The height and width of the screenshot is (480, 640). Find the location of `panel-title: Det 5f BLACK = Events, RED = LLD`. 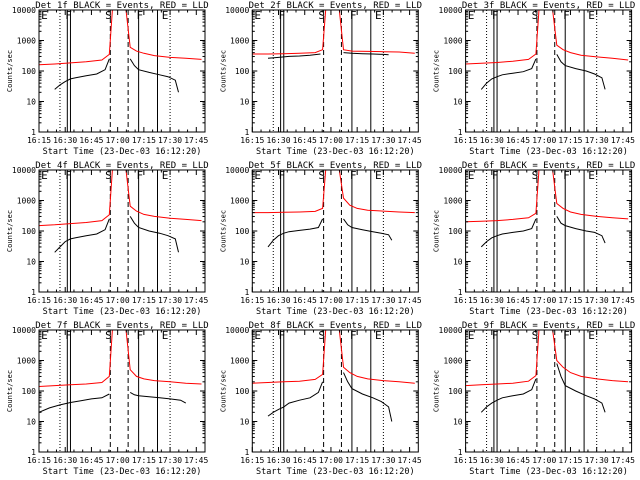

panel-title: Det 5f BLACK = Events, RED = LLD is located at coordinates (335, 166).